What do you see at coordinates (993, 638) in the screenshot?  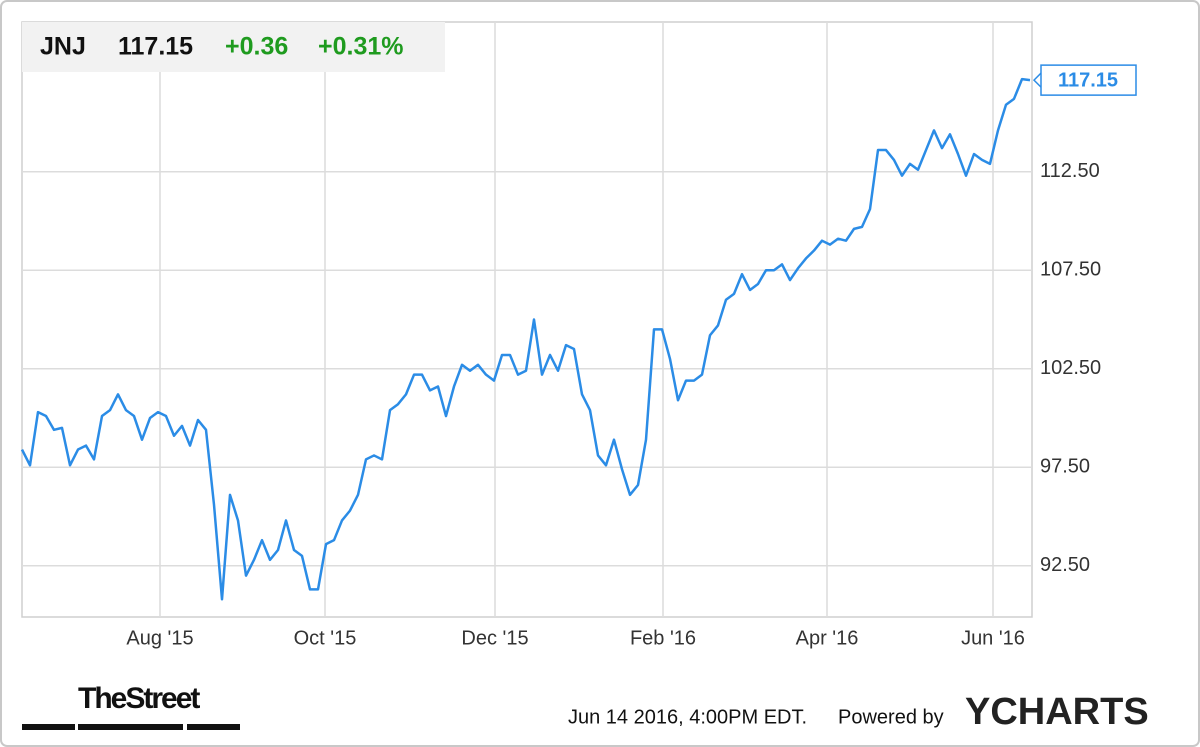 I see `x-tick-label: Jun '16` at bounding box center [993, 638].